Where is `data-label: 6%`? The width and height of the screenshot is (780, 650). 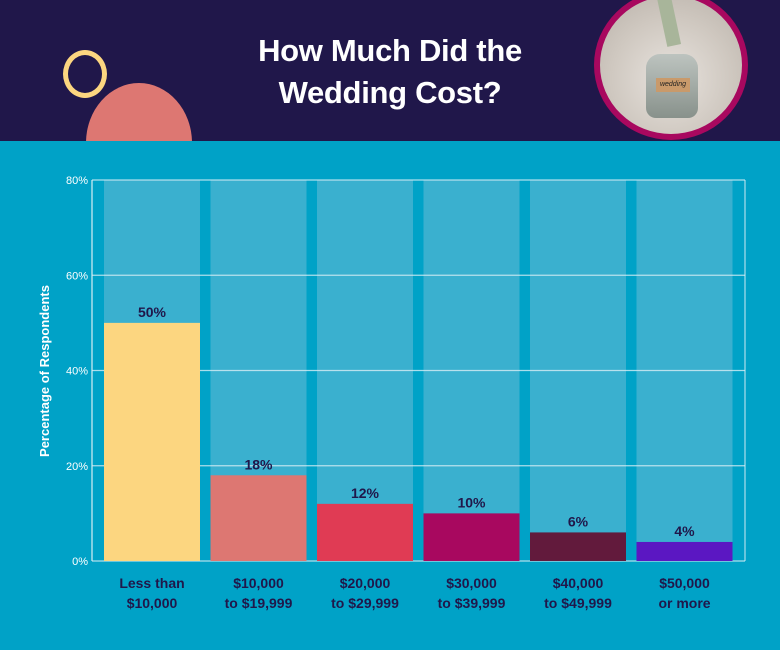 data-label: 6% is located at coordinates (578, 521).